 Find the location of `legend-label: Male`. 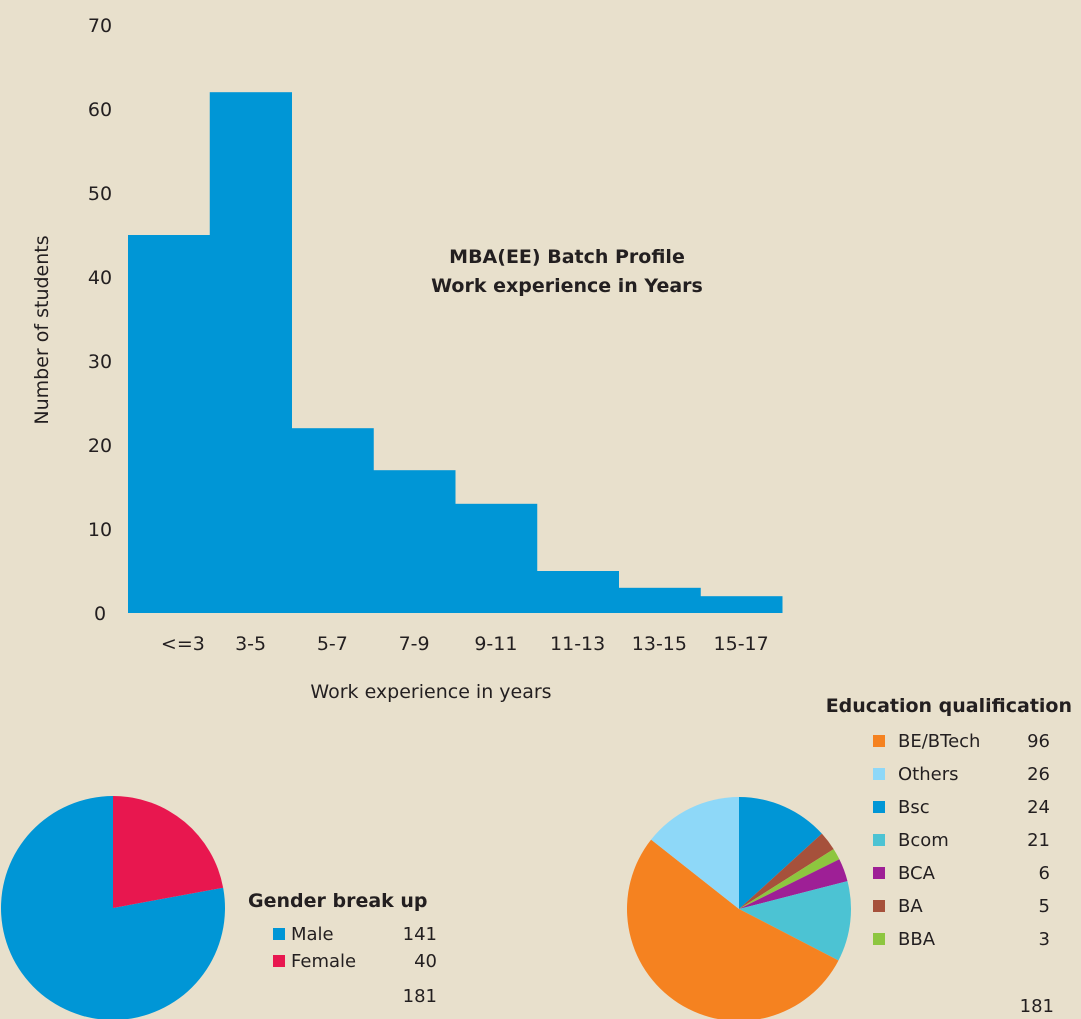

legend-label: Male is located at coordinates (312, 934).